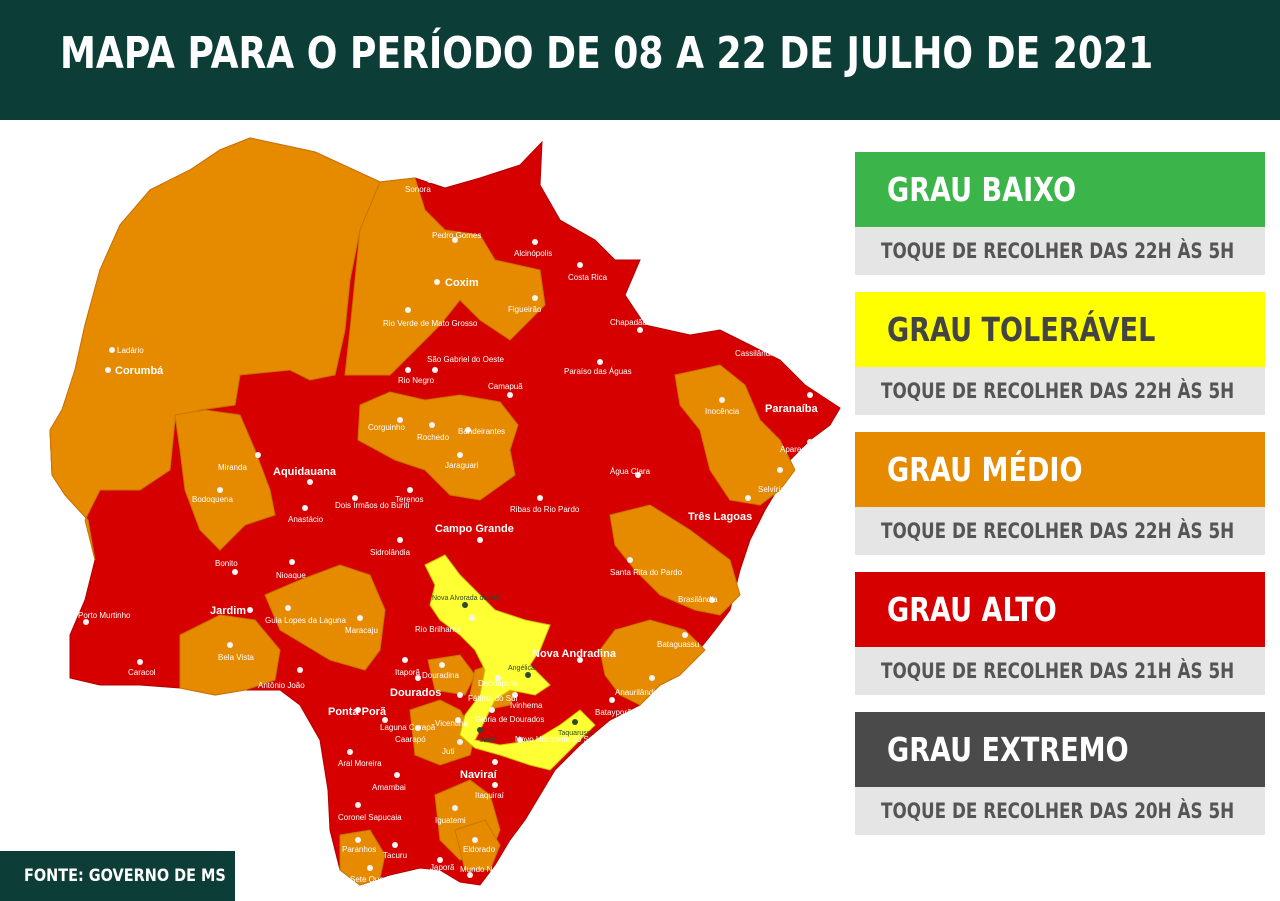  Describe the element at coordinates (418, 189) in the screenshot. I see `city-label: Sonora` at that location.